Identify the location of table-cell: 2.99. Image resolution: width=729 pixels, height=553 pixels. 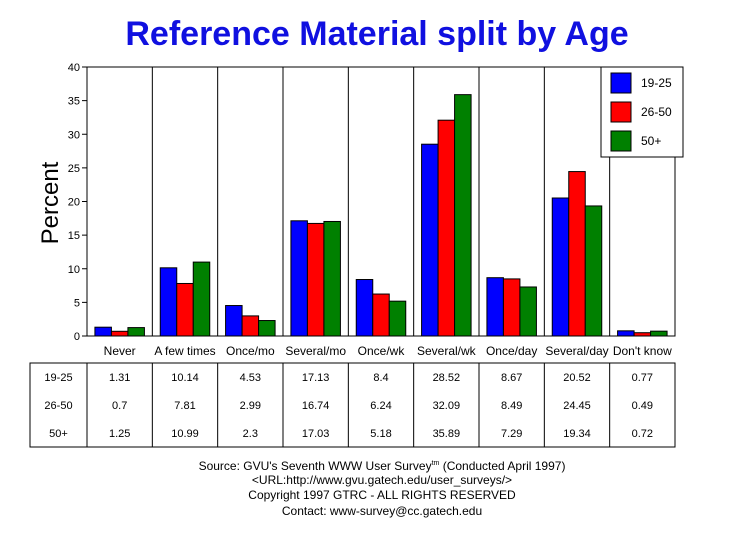
(250, 406).